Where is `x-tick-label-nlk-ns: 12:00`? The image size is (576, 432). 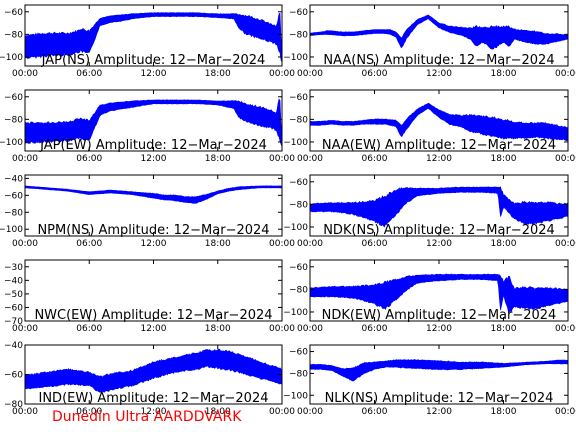
x-tick-label-nlk-ns: 12:00 is located at coordinates (439, 412).